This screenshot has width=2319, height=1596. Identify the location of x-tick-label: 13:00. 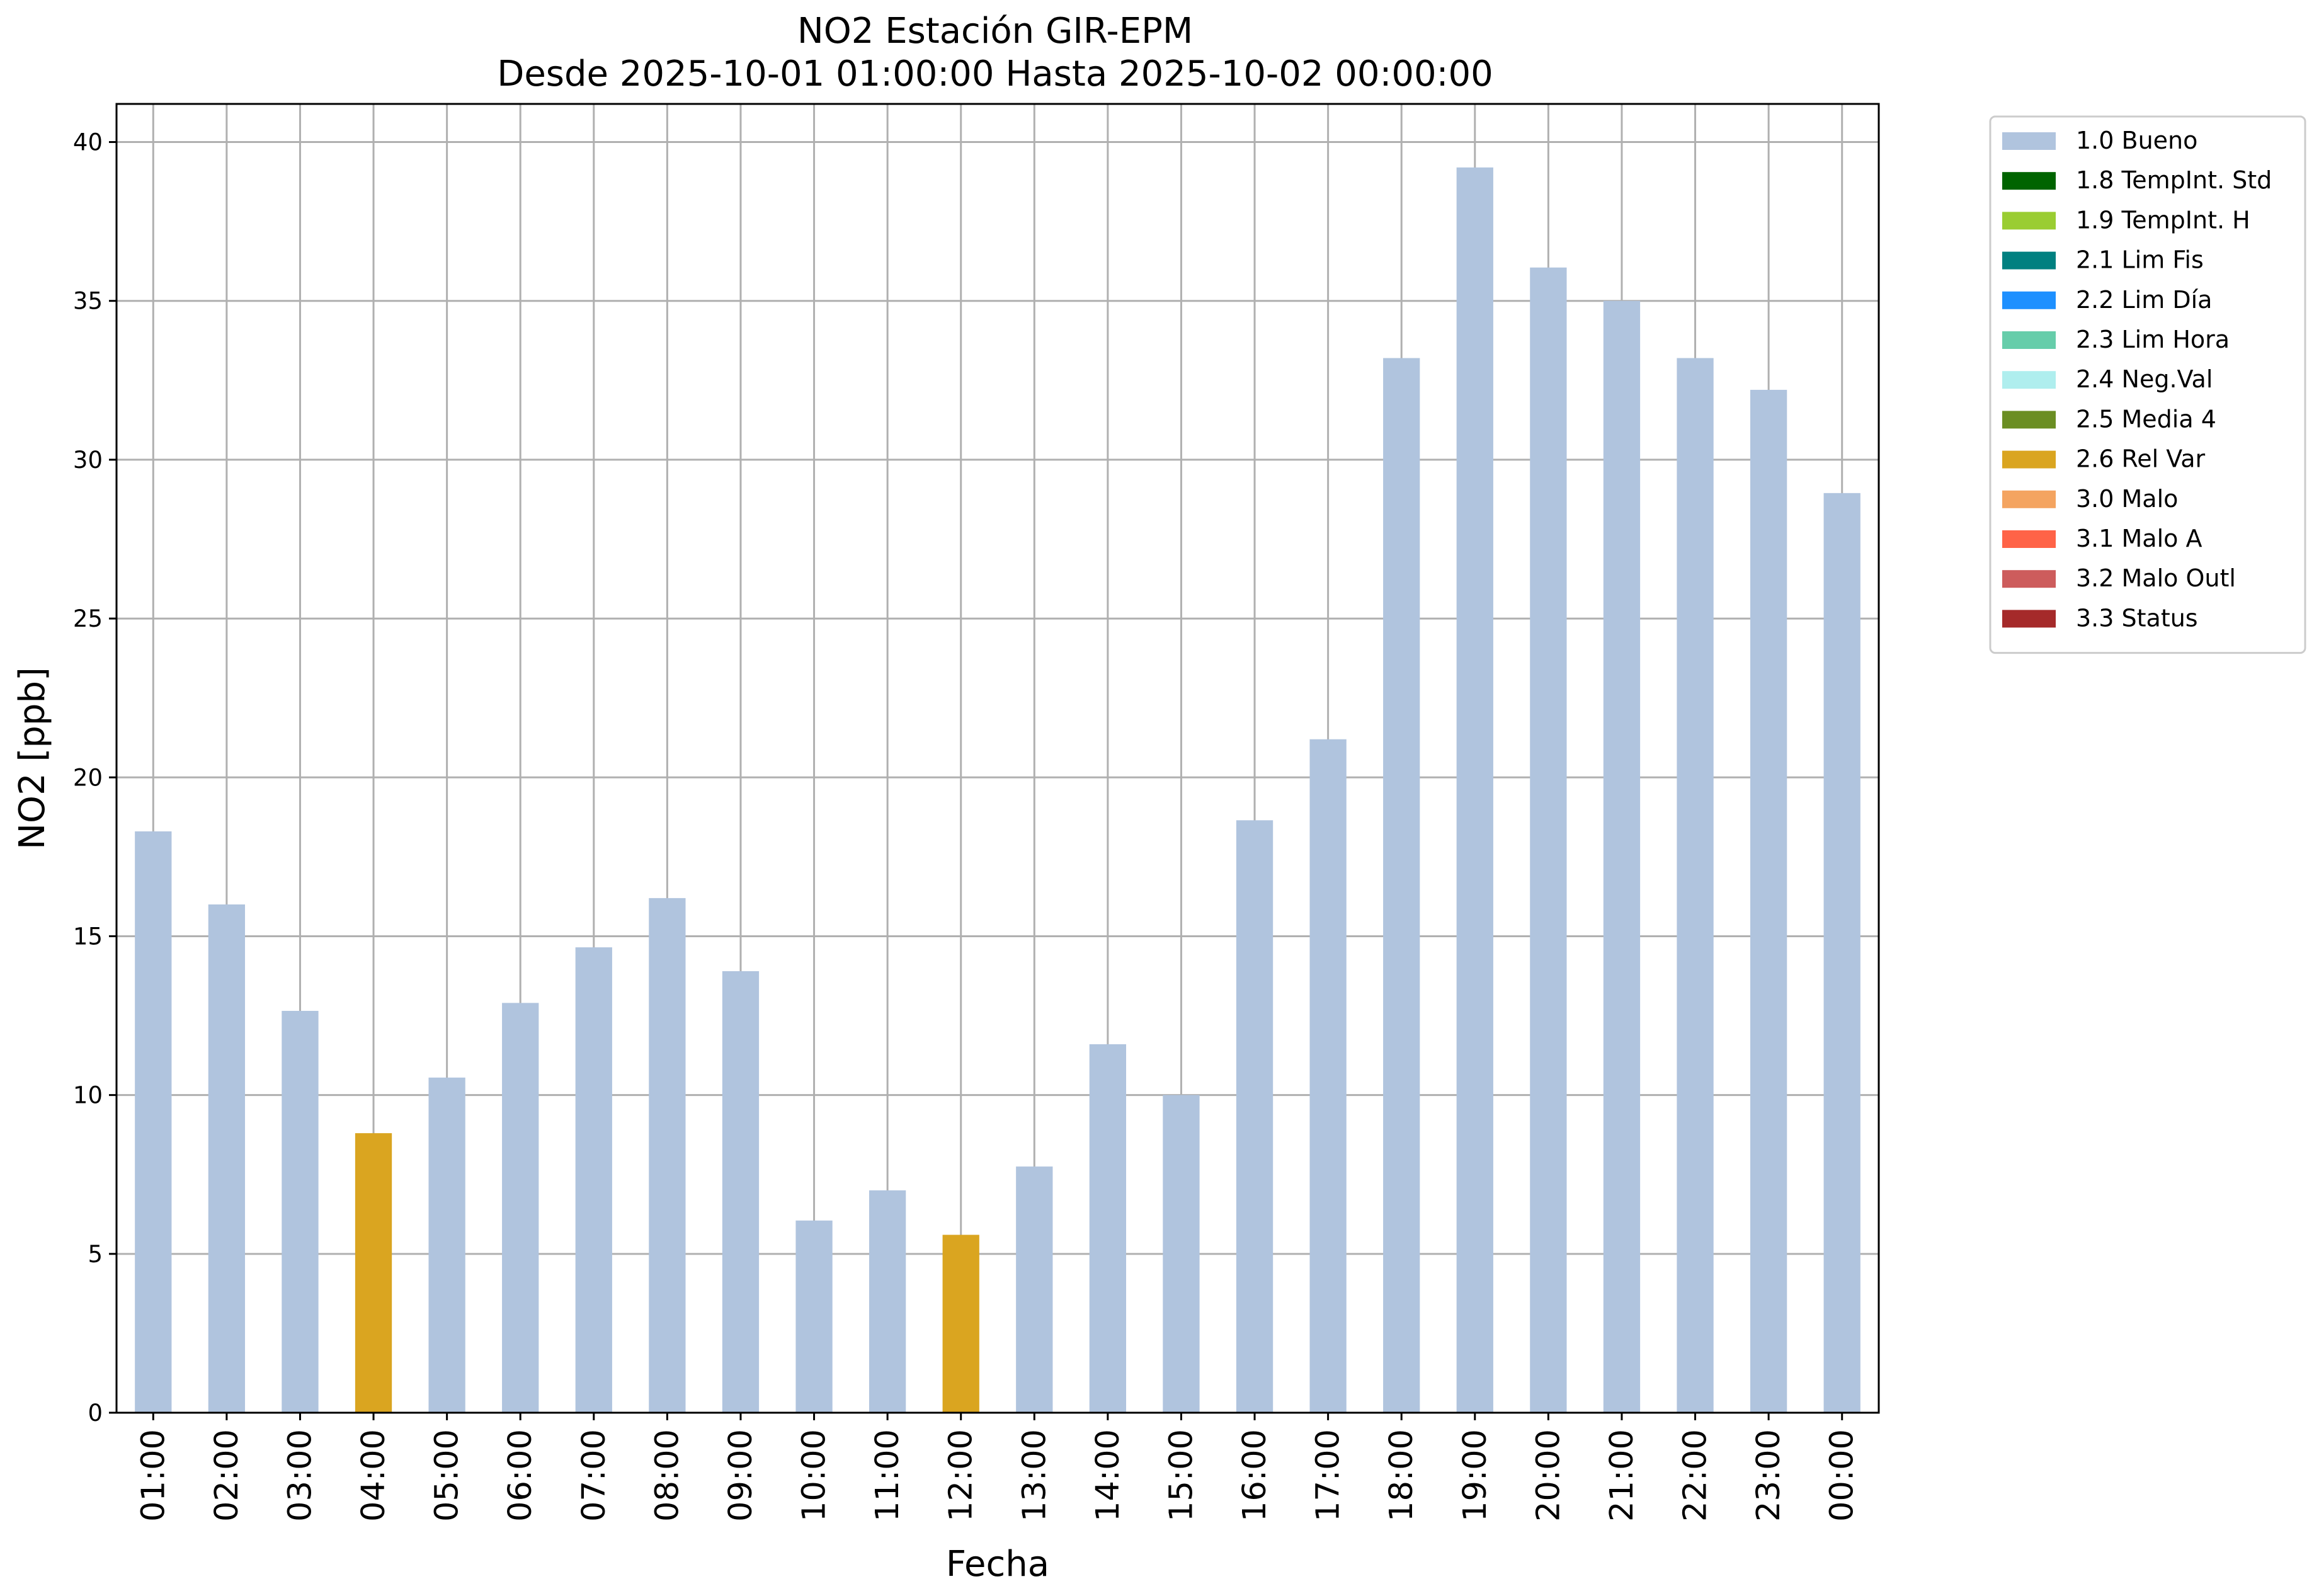
(1034, 1475).